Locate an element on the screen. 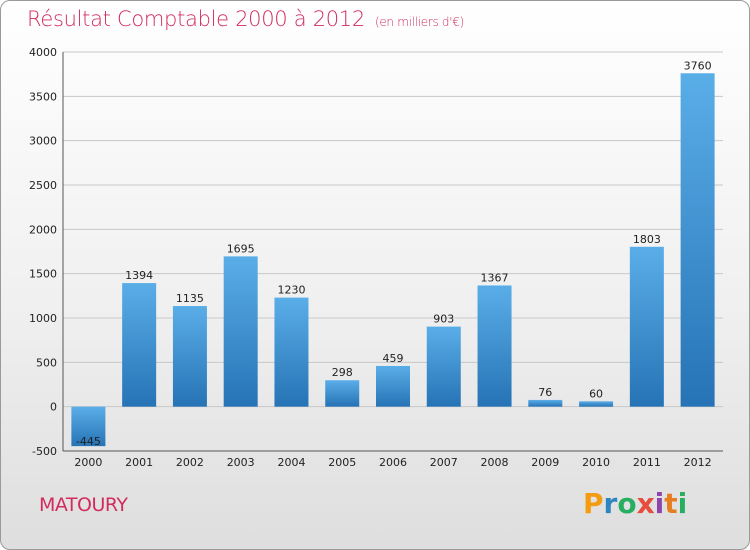  x-tick-label: 2012 is located at coordinates (698, 462).